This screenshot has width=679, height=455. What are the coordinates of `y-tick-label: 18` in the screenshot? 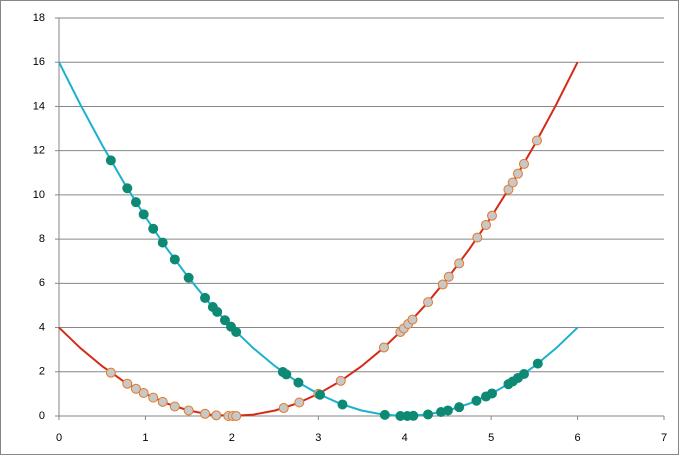 It's located at (39, 18).